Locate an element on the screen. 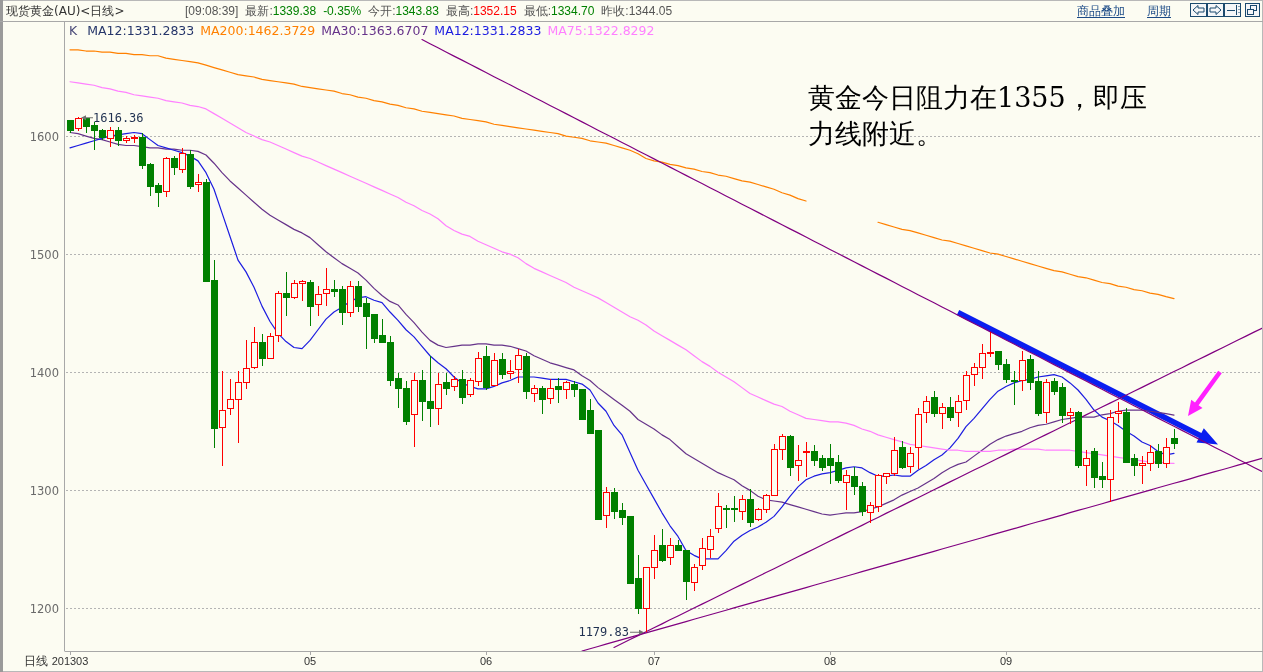 The height and width of the screenshot is (672, 1263). x-tick-label: 201303 is located at coordinates (70, 661).